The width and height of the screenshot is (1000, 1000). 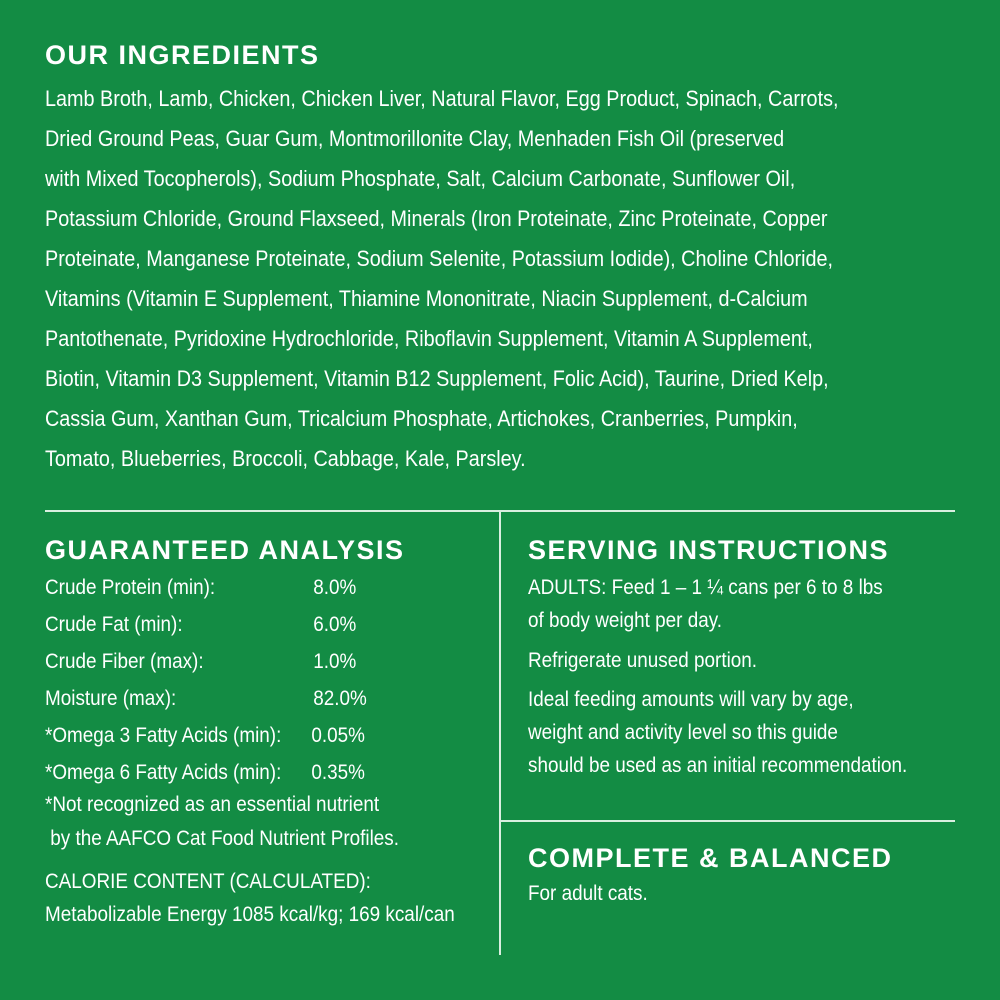 I want to click on serving-line: weight and activity level so this guide, so click(x=683, y=732).